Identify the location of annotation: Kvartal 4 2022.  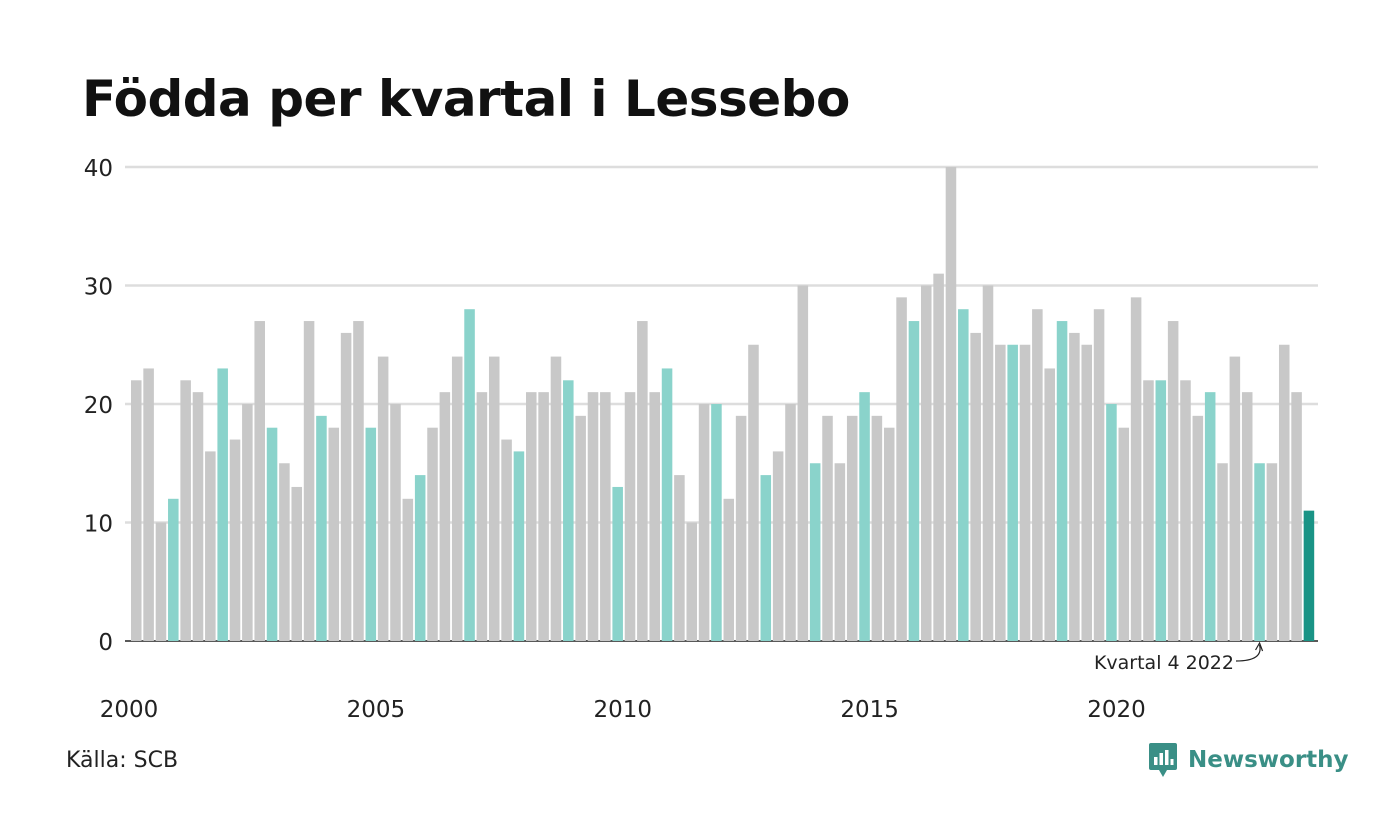
(1179, 657).